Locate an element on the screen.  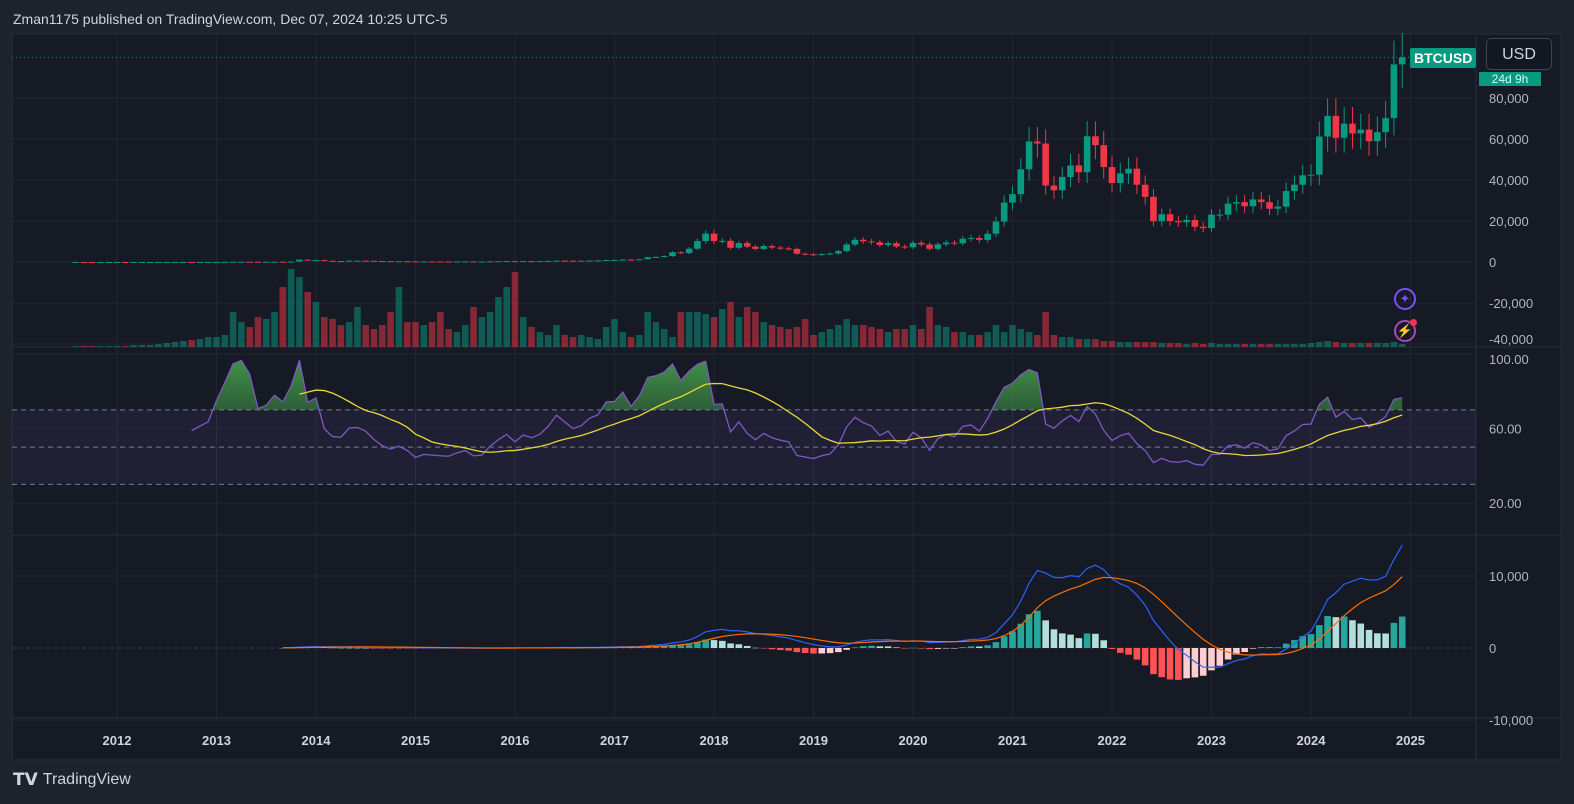
price-tick-label: 60,000 is located at coordinates (1509, 139).